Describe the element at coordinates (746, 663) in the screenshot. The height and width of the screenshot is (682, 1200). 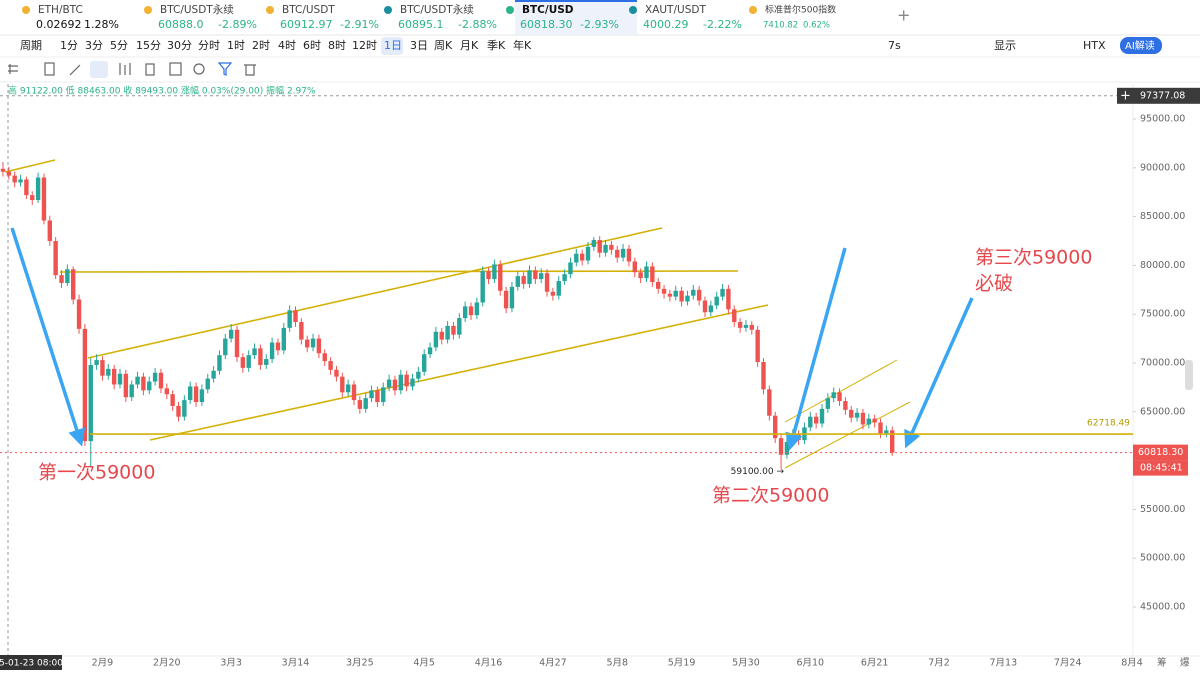
I see `x-tick-label: 5月30` at that location.